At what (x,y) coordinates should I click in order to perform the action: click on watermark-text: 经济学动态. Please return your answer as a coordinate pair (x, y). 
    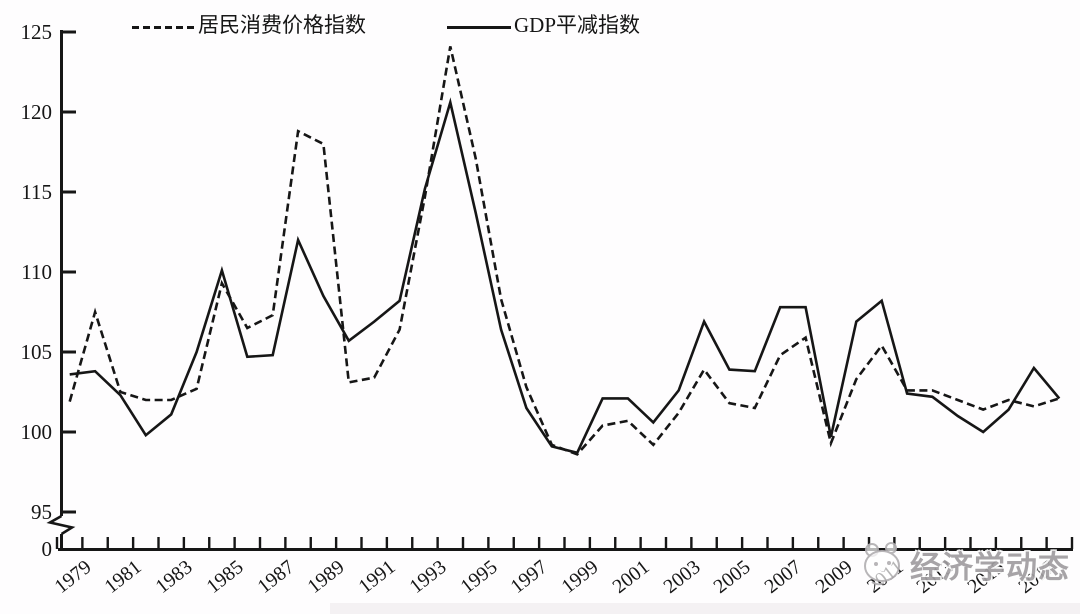
    Looking at the image, I should click on (990, 567).